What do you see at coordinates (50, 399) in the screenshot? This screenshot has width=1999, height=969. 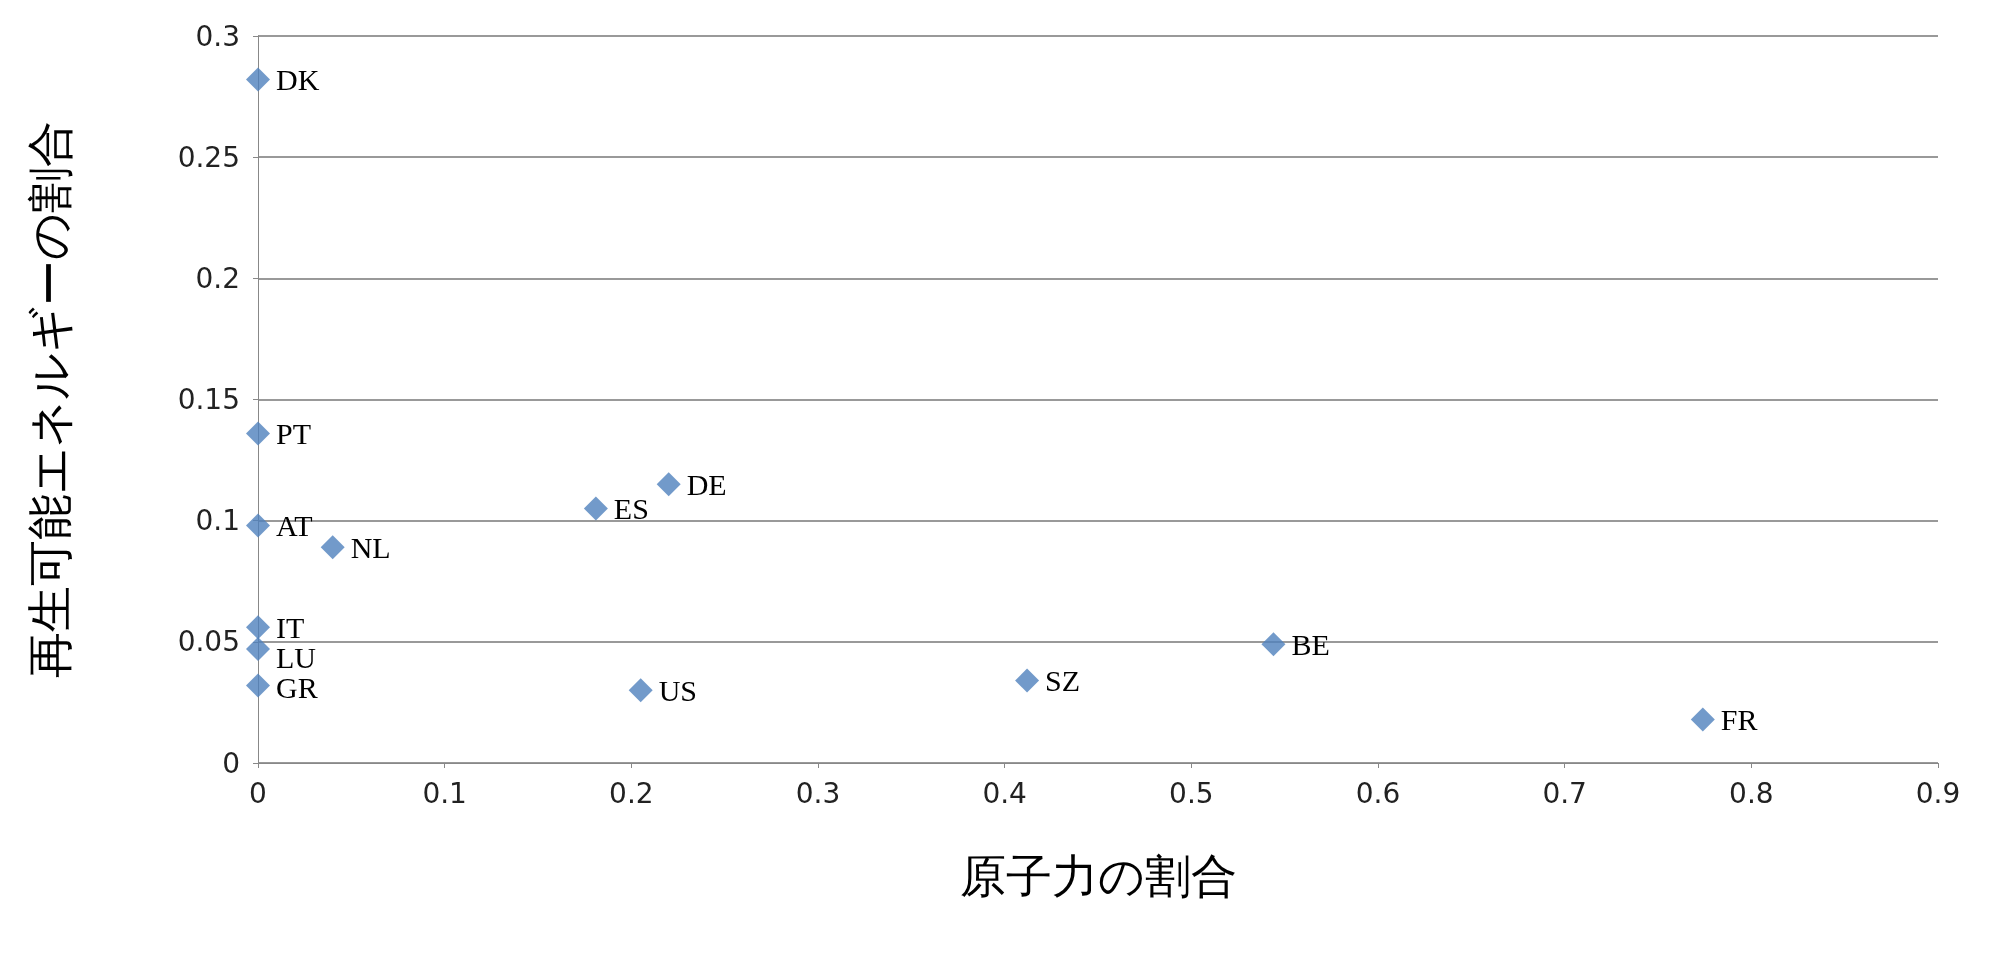 I see `y-axis-title: 再生可能エネルギーの割合` at bounding box center [50, 399].